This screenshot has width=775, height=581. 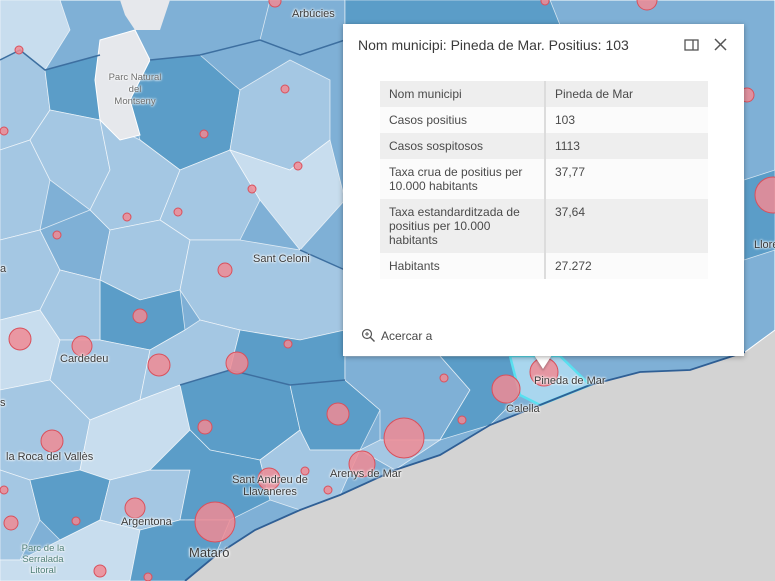 What do you see at coordinates (626, 266) in the screenshot?
I see `attribute-value: 27.272` at bounding box center [626, 266].